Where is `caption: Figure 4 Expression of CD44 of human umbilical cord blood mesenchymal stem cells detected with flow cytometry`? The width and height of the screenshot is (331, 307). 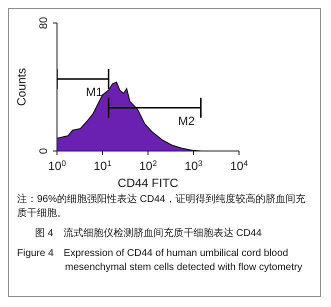
caption: Figure 4 Expression of CD44 of human umbilical cord blood mesenchymal stem cells detected with flow cytometry is located at coordinates (160, 261).